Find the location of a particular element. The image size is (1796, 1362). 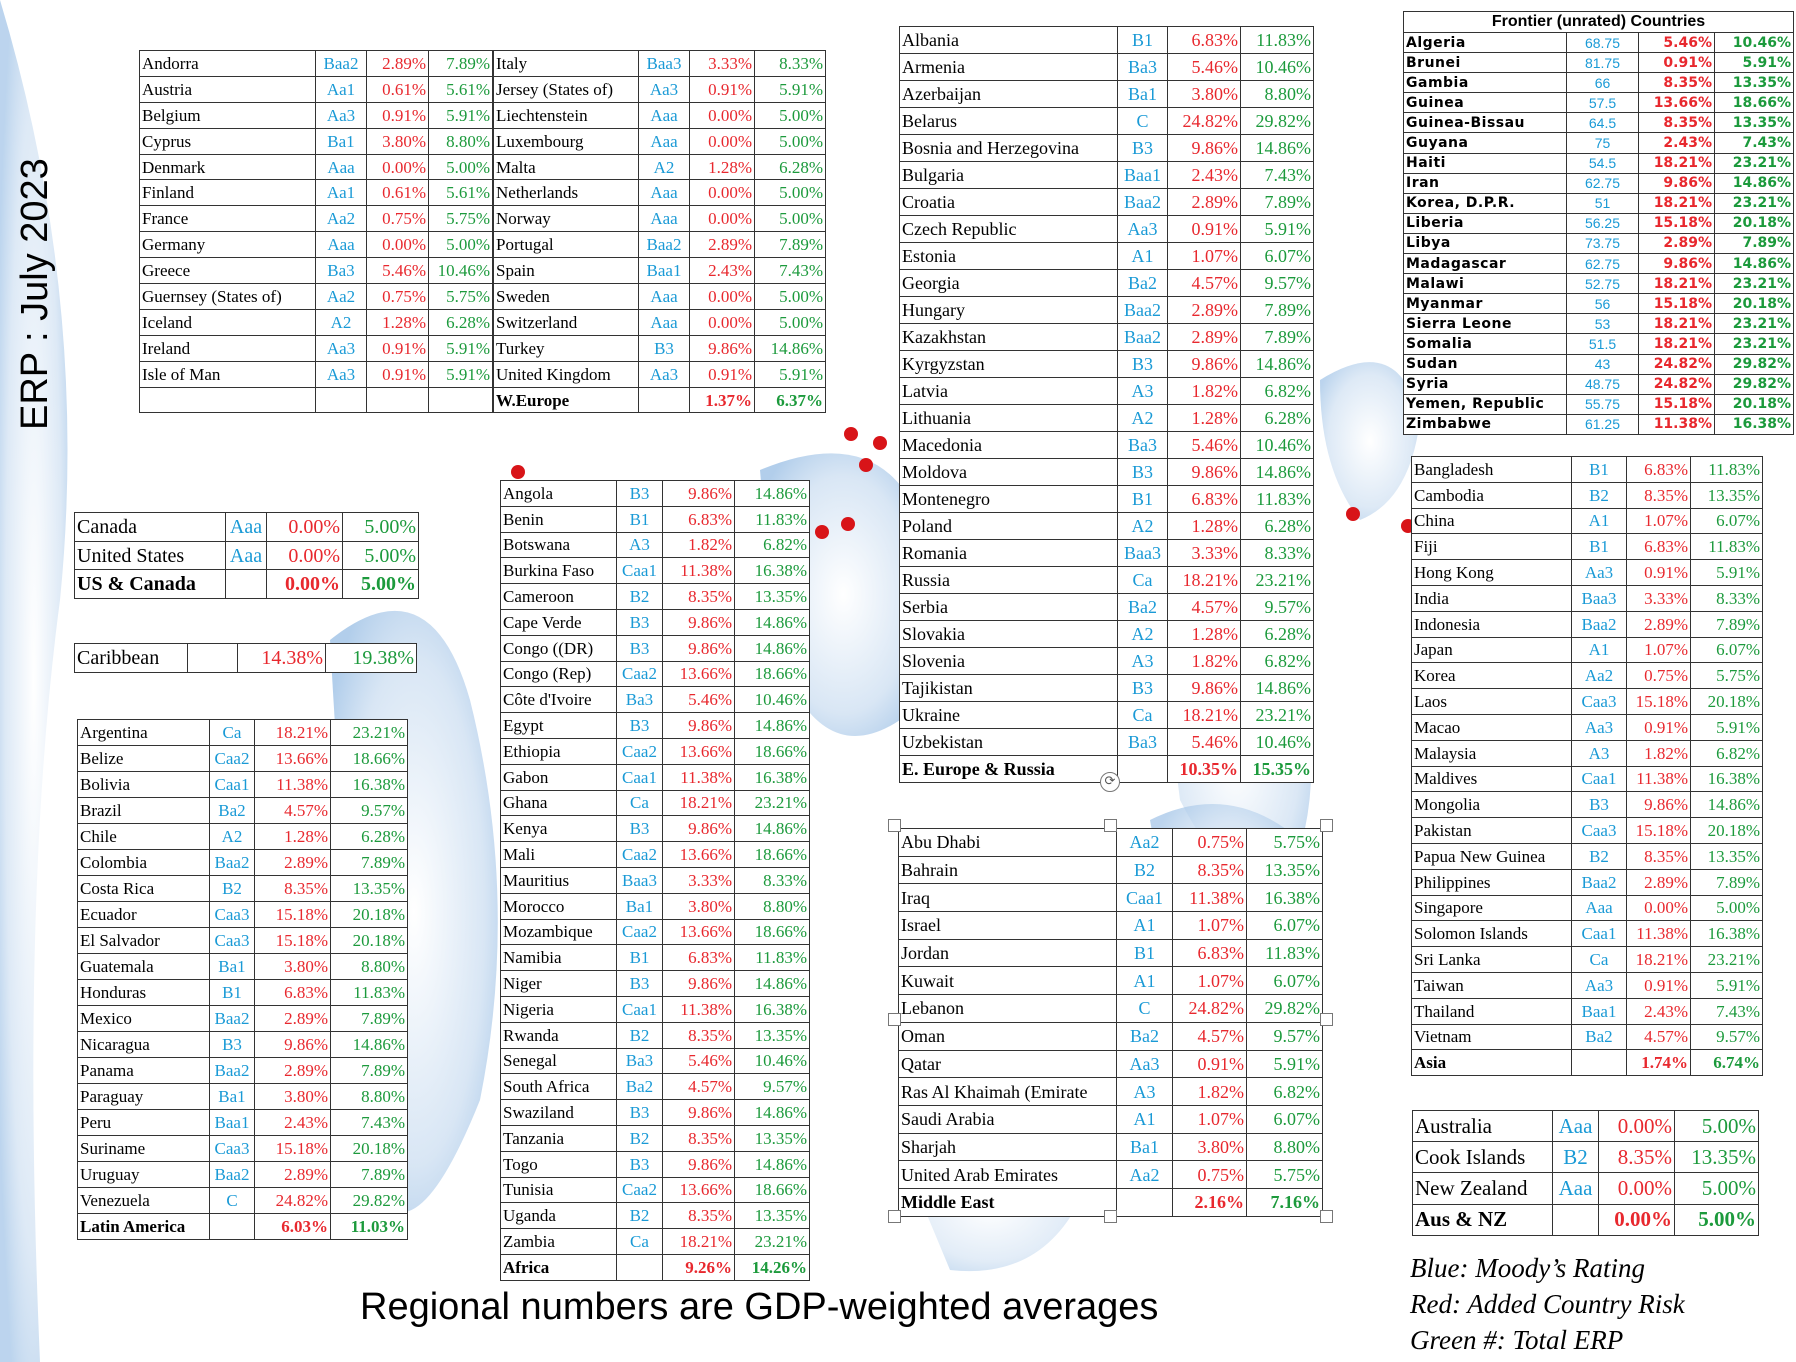

country-name: Malawi is located at coordinates (1485, 284).